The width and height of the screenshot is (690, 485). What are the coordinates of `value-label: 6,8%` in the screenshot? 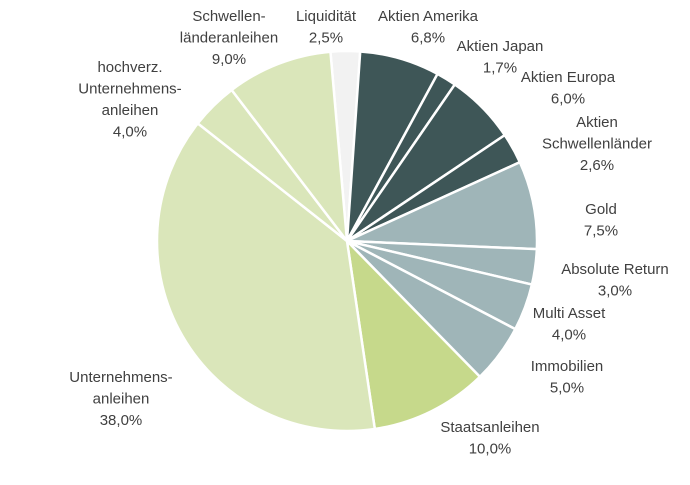 It's located at (428, 37).